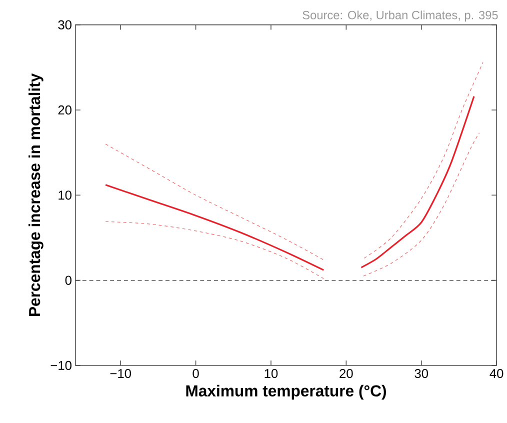 This screenshot has height=423, width=507. Describe the element at coordinates (68, 280) in the screenshot. I see `y-tick-label: 0` at that location.